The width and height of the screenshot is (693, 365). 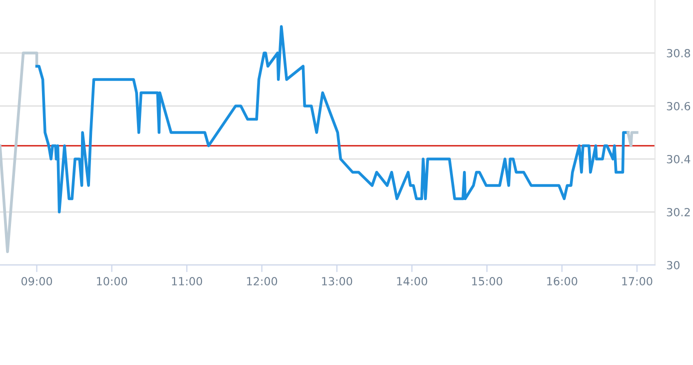 What do you see at coordinates (678, 212) in the screenshot?
I see `y-tick-label: 30.2` at bounding box center [678, 212].